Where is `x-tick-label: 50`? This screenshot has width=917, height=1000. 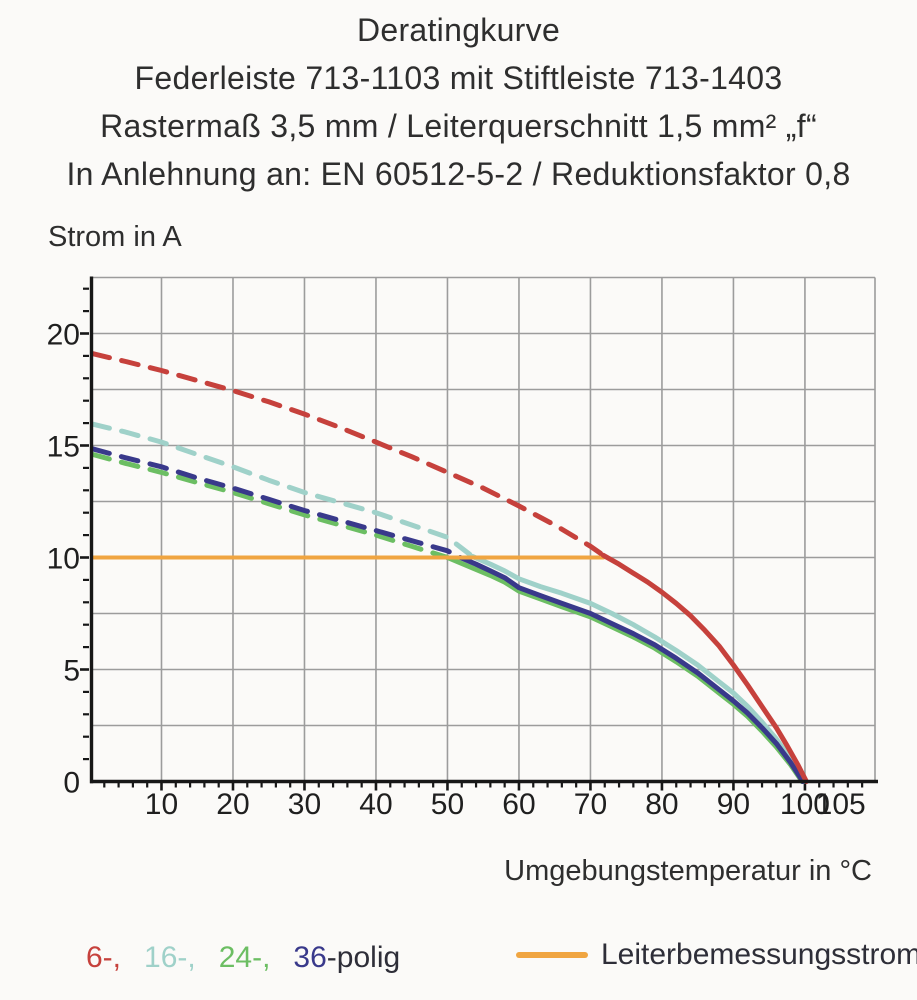 x-tick-label: 50 is located at coordinates (447, 804).